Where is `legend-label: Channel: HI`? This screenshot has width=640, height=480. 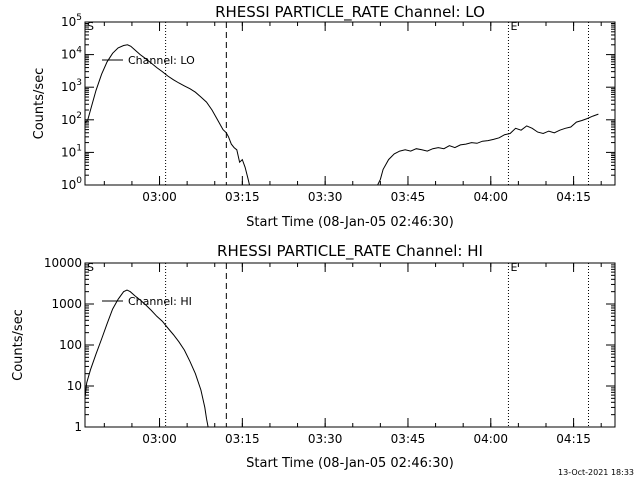 legend-label: Channel: HI is located at coordinates (160, 301).